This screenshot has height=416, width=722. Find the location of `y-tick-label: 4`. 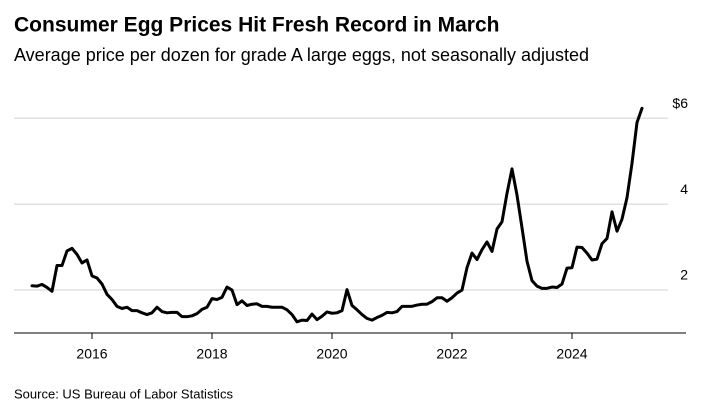

y-tick-label: 4 is located at coordinates (684, 189).